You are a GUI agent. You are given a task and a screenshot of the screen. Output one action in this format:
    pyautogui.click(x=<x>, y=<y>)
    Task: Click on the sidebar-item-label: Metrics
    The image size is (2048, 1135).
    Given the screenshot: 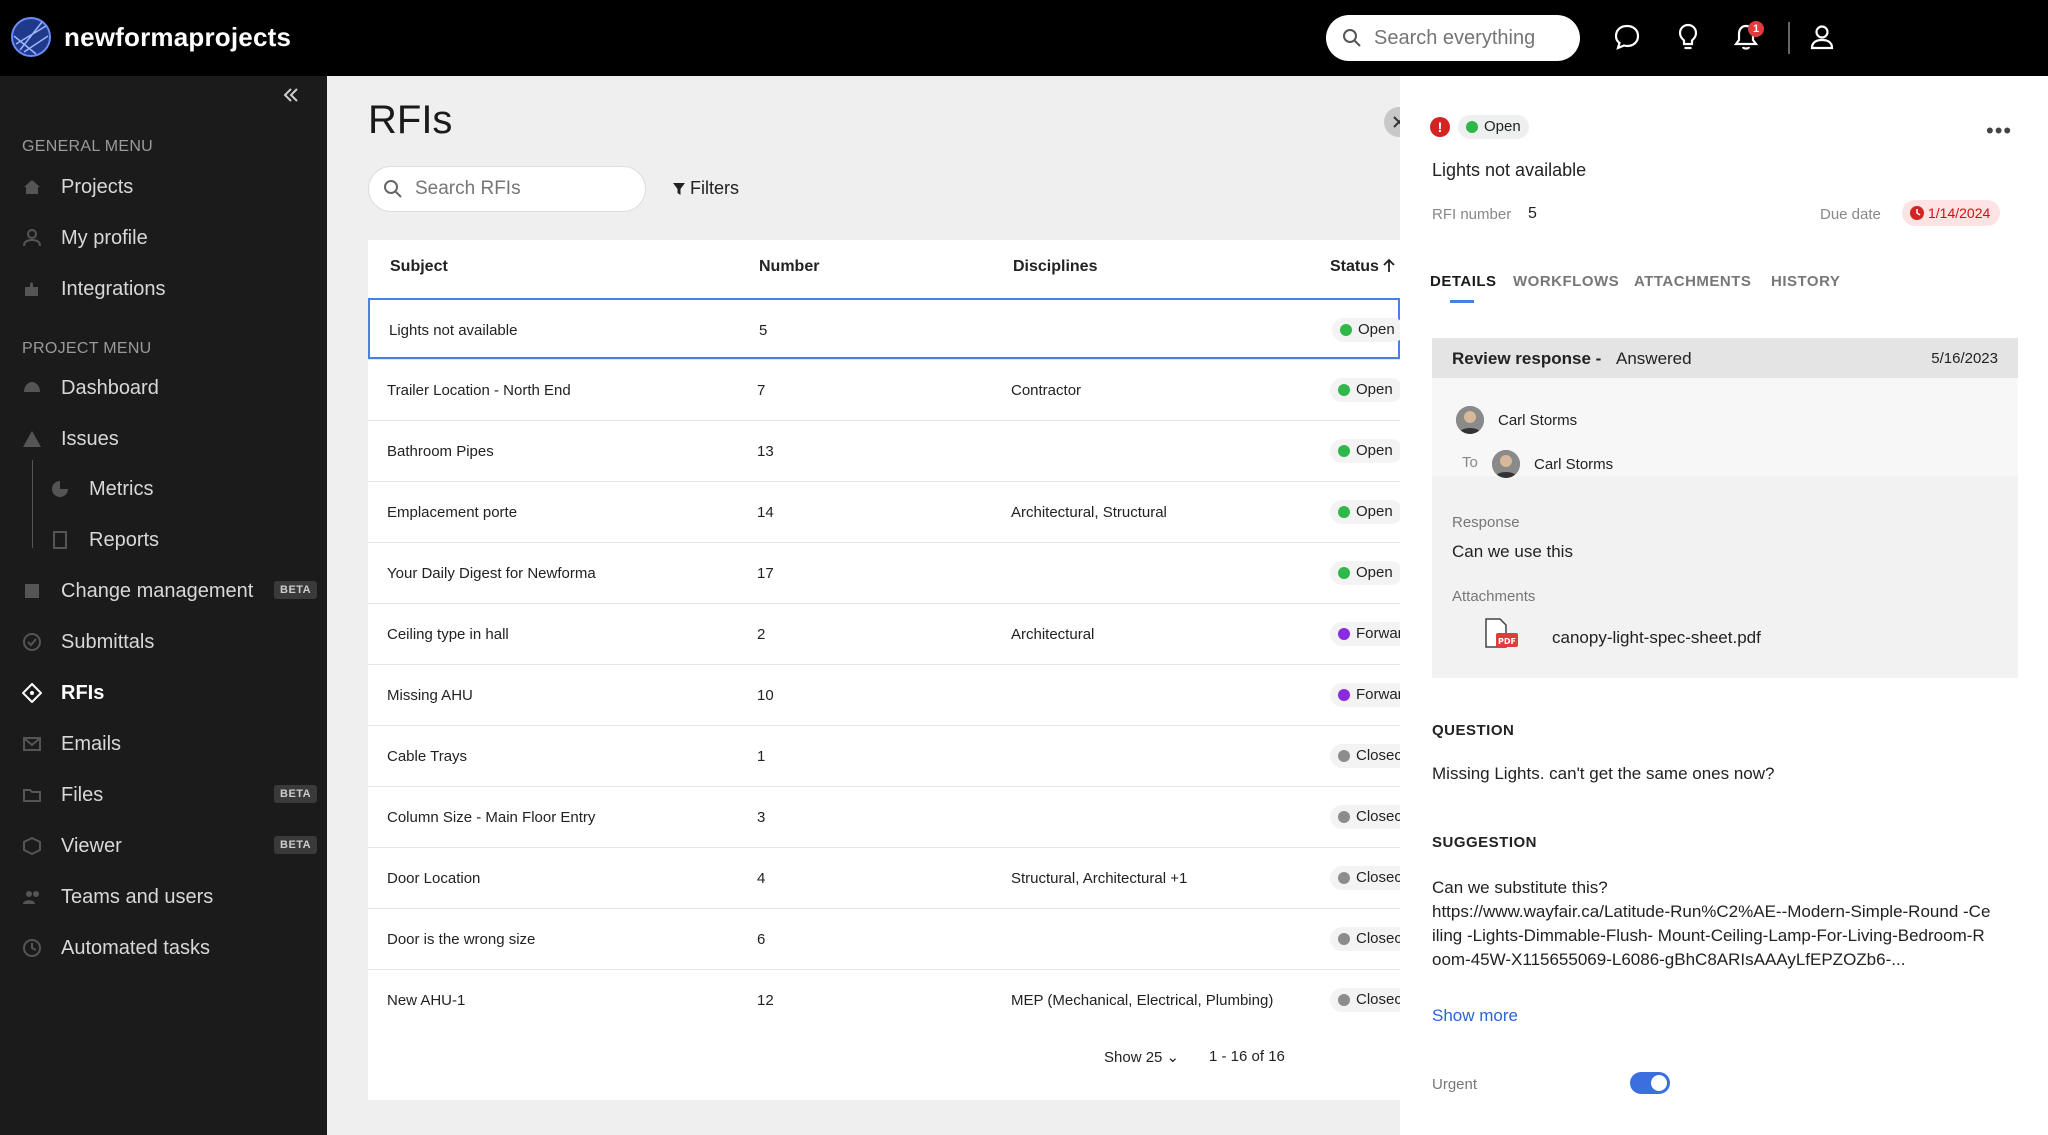 What is the action you would take?
    pyautogui.click(x=121, y=488)
    